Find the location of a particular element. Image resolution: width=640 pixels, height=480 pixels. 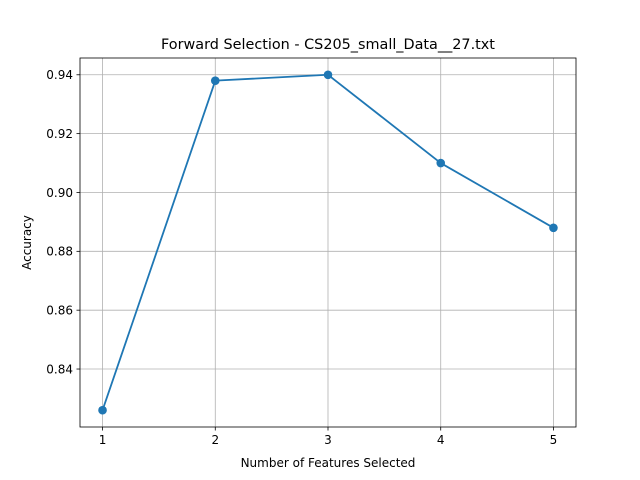

y-tick-label: 0.84 is located at coordinates (59, 369).